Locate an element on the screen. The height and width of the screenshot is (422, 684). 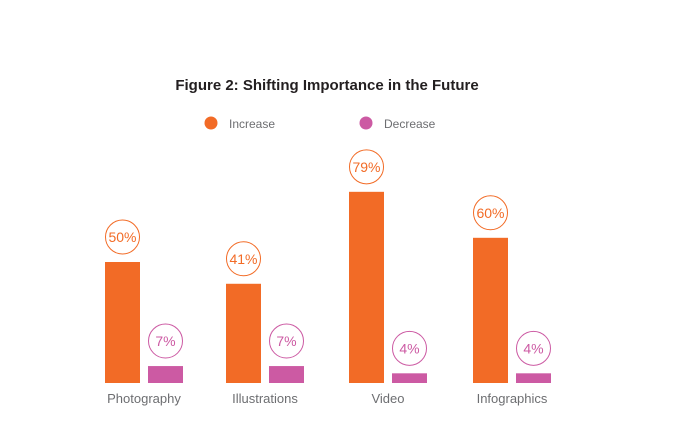
bar-decrease-photography is located at coordinates (165, 374).